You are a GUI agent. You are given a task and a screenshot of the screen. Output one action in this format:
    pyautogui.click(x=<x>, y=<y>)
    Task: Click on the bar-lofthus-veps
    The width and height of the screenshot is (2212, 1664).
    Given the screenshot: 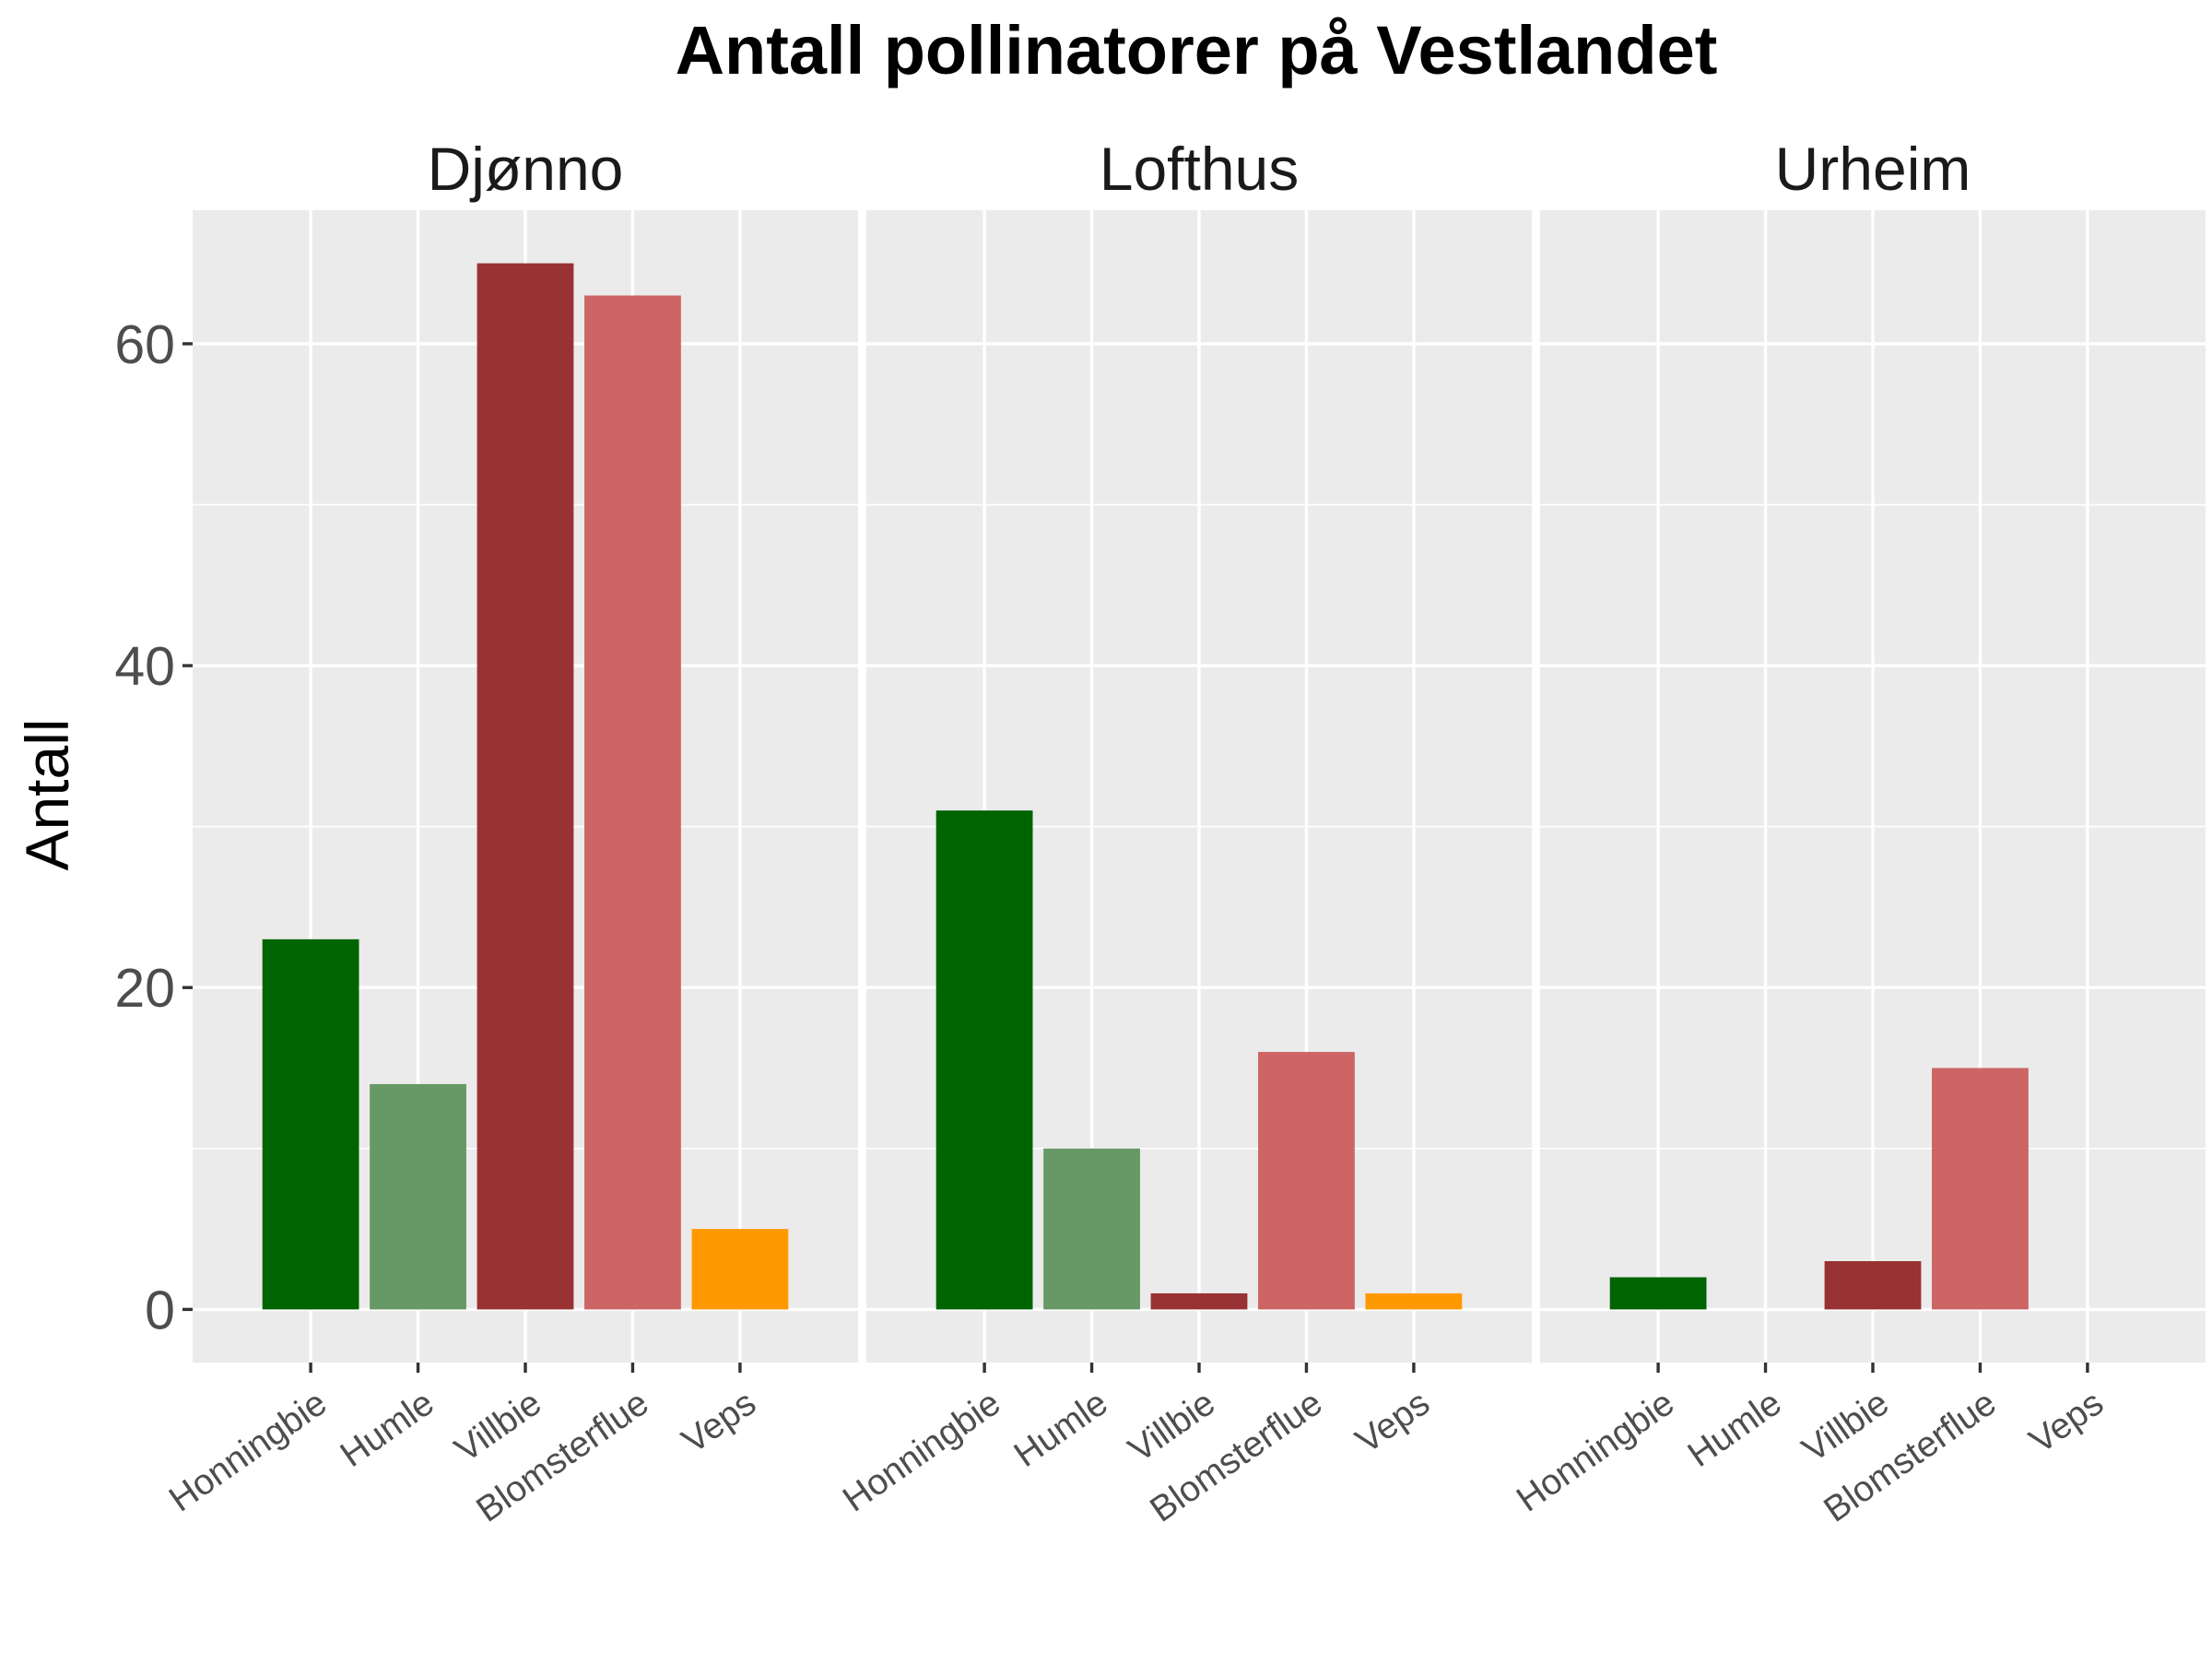 What is the action you would take?
    pyautogui.click(x=1414, y=1301)
    